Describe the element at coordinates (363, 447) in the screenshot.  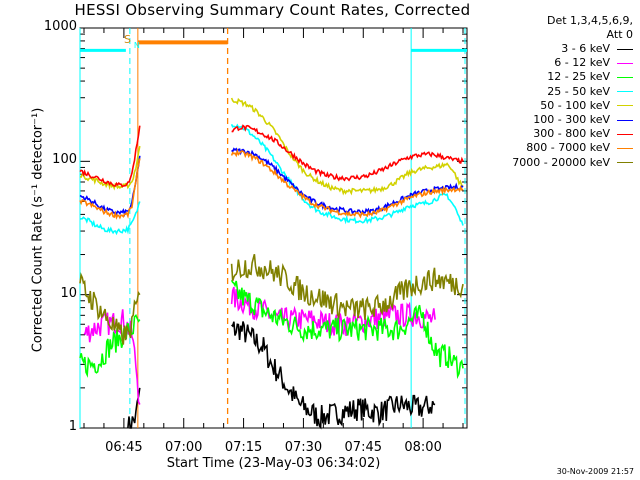
I see `x-tick-label: 07:45` at that location.